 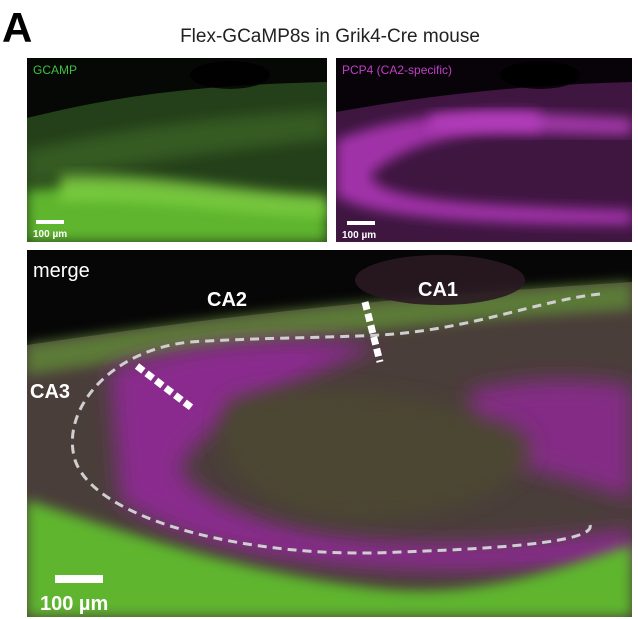 What do you see at coordinates (61, 271) in the screenshot?
I see `merge-label: merge` at bounding box center [61, 271].